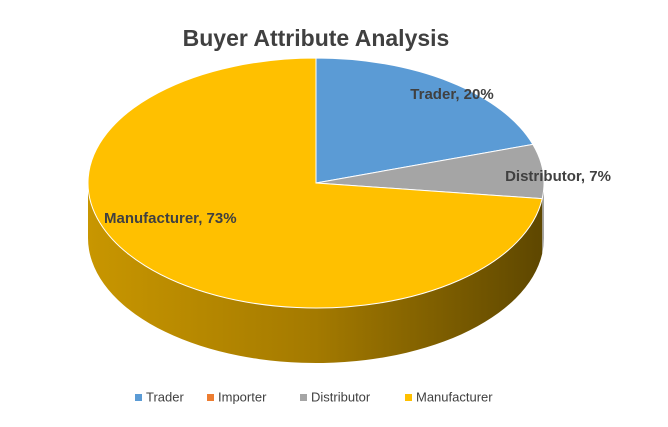 The width and height of the screenshot is (668, 427). Describe the element at coordinates (451, 94) in the screenshot. I see `data-label: Trader, 20%` at that location.